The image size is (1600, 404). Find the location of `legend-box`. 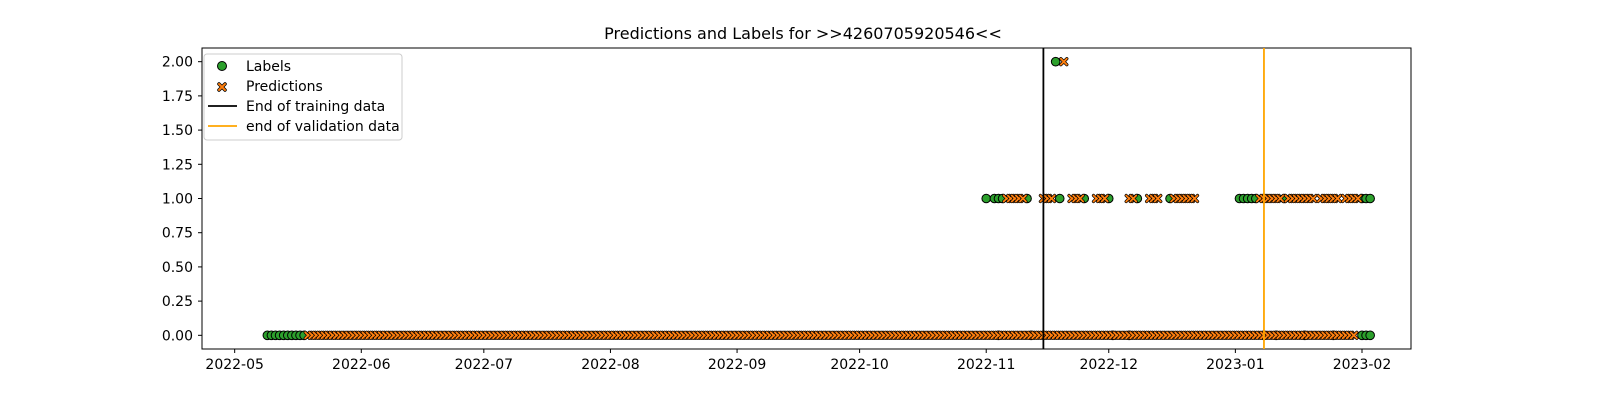

legend-box is located at coordinates (303, 97).